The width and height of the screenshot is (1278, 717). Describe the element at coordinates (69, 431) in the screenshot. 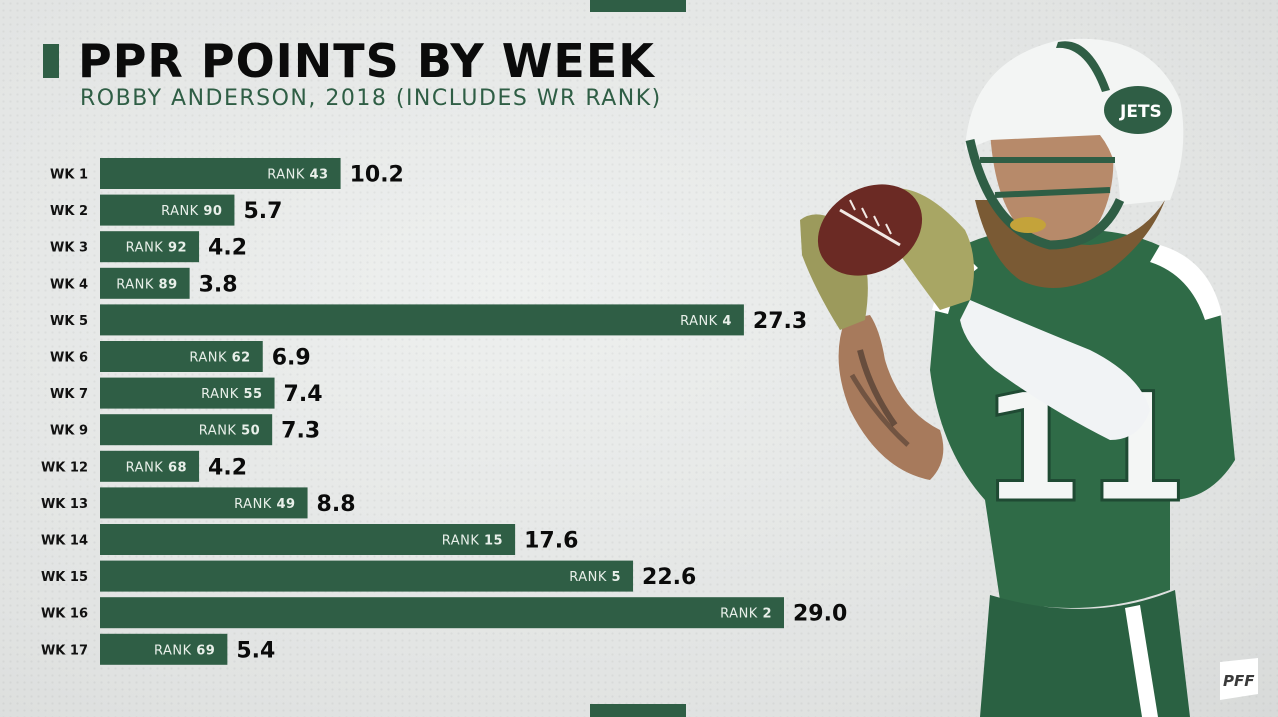

I see `category-label: WK 9` at that location.